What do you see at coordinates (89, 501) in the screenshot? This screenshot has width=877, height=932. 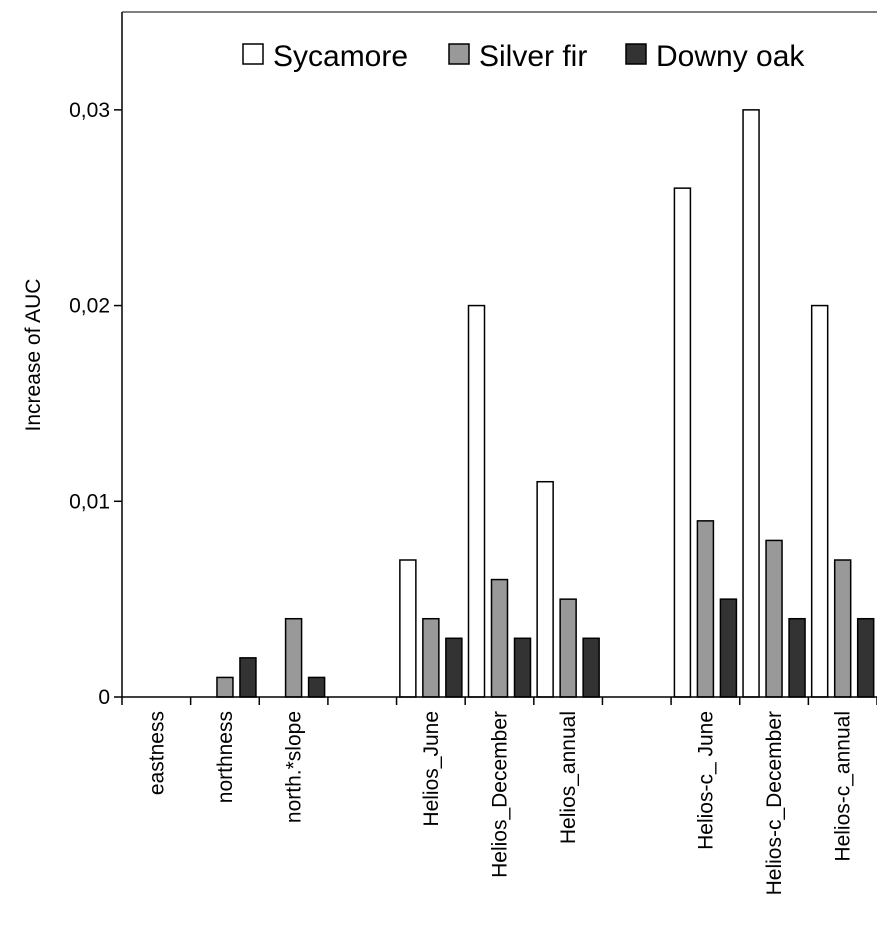 I see `y-tick-label: 0,01` at bounding box center [89, 501].